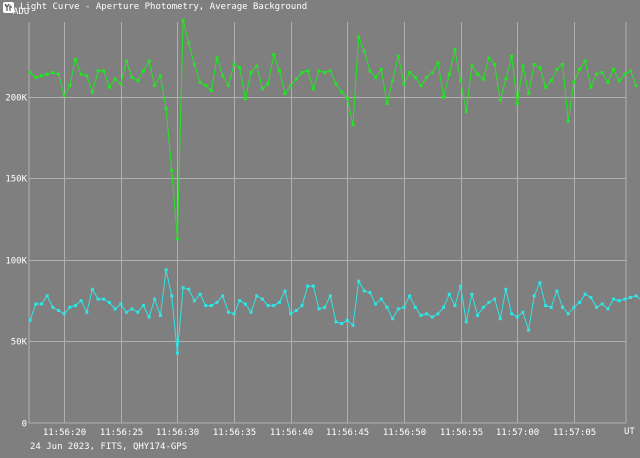  What do you see at coordinates (8, 7) in the screenshot?
I see `light-curve-app-icon` at bounding box center [8, 7].